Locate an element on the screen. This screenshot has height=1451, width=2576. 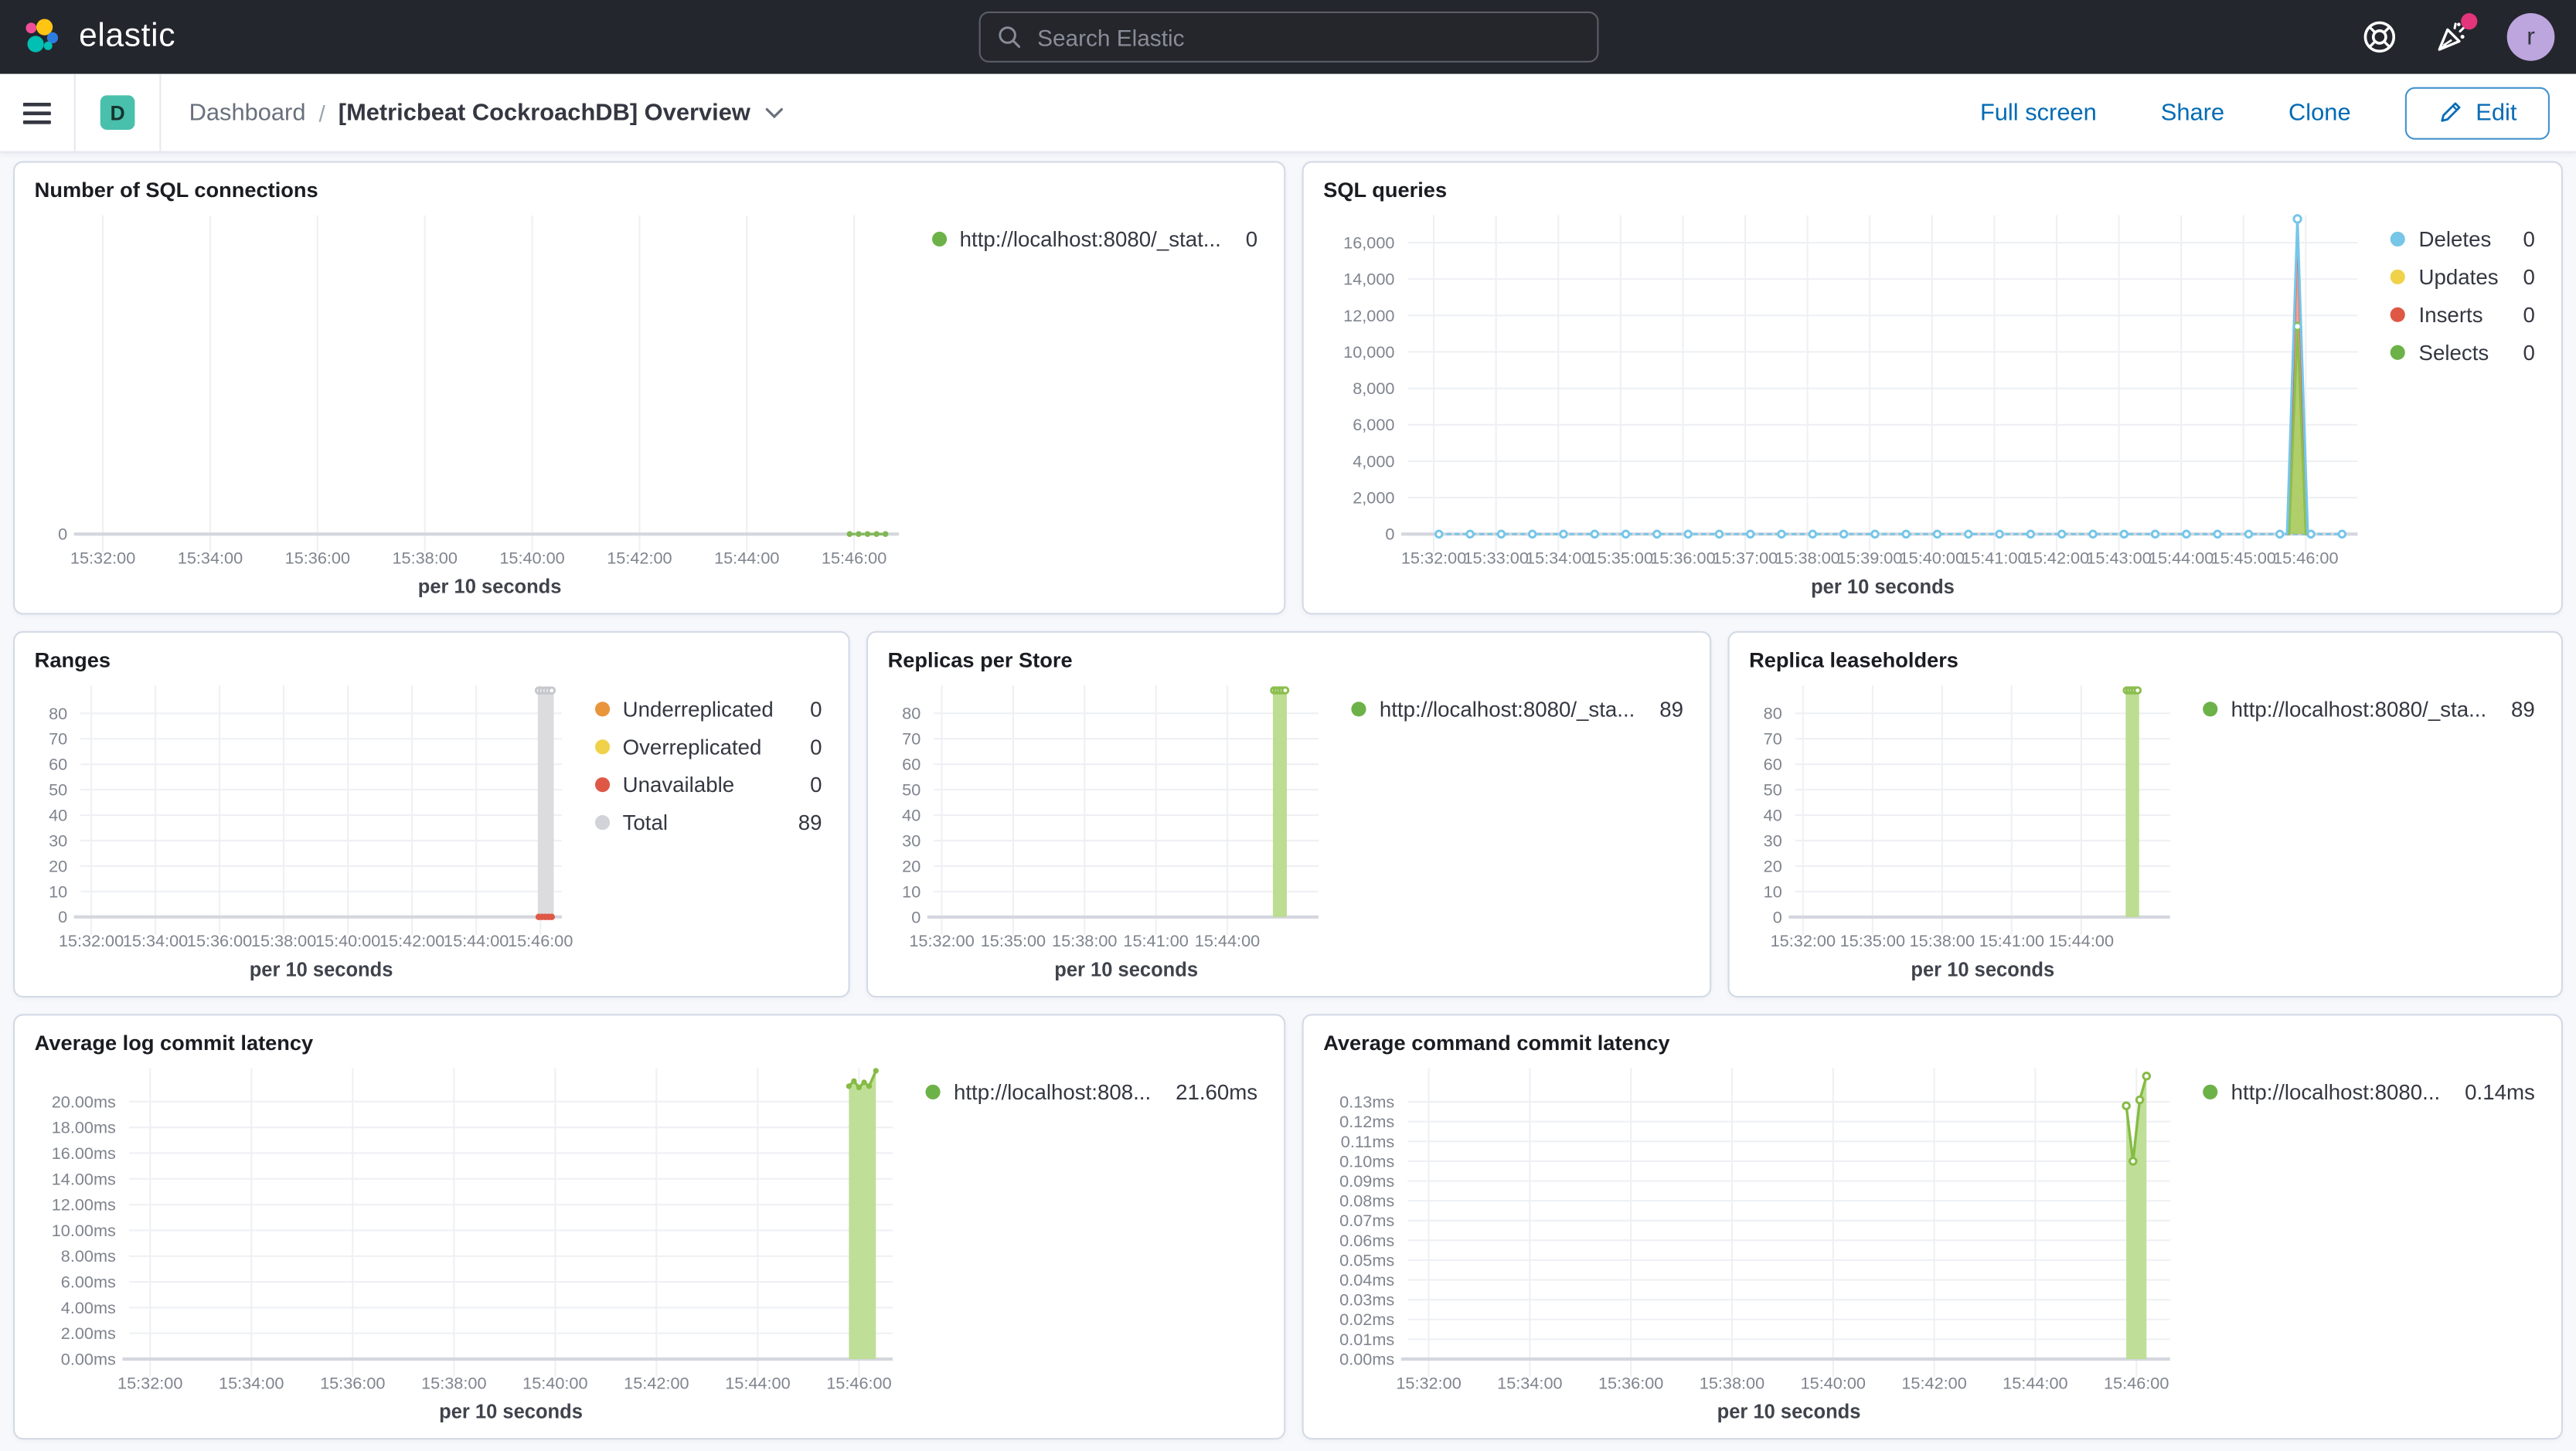
legend-item: Overreplicated is located at coordinates (683, 747).